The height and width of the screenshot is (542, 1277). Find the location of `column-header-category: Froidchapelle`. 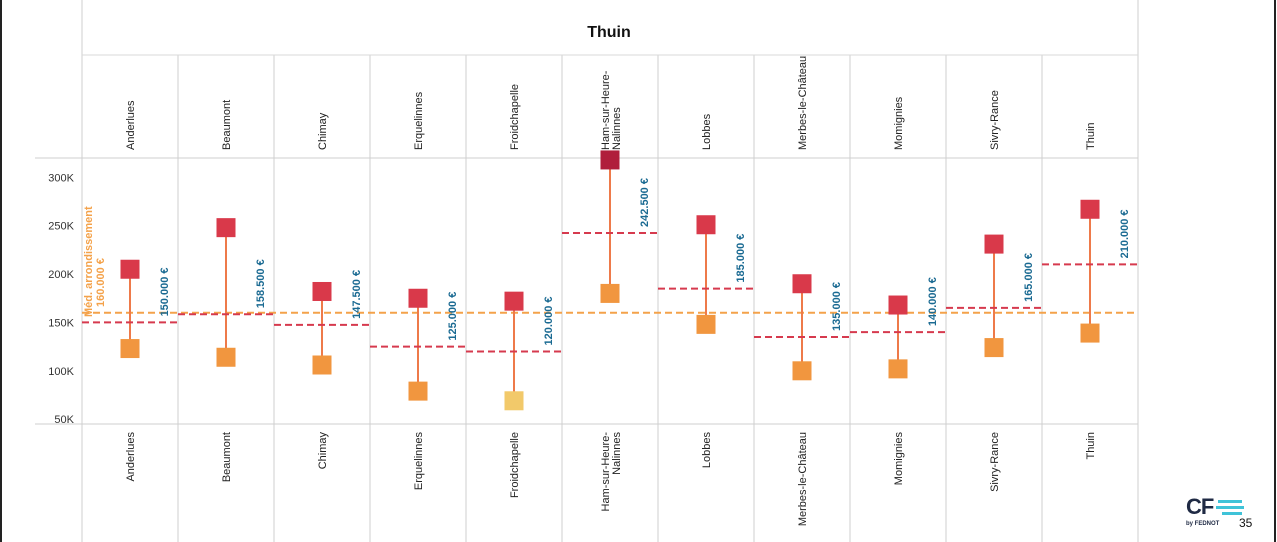

column-header-category: Froidchapelle is located at coordinates (515, 117).